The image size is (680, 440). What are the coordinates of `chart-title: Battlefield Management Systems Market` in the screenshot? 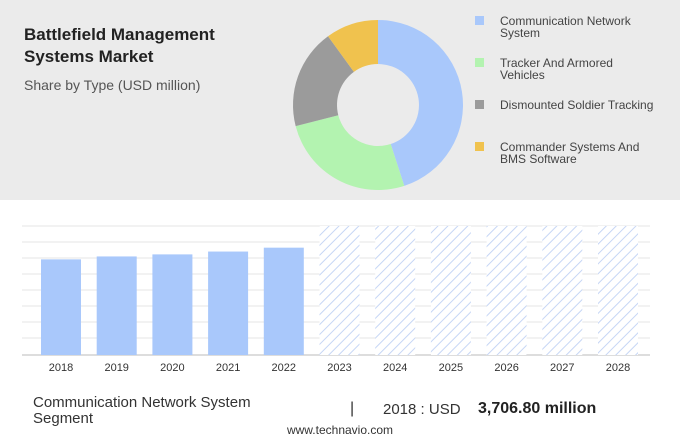 It's located at (119, 45).